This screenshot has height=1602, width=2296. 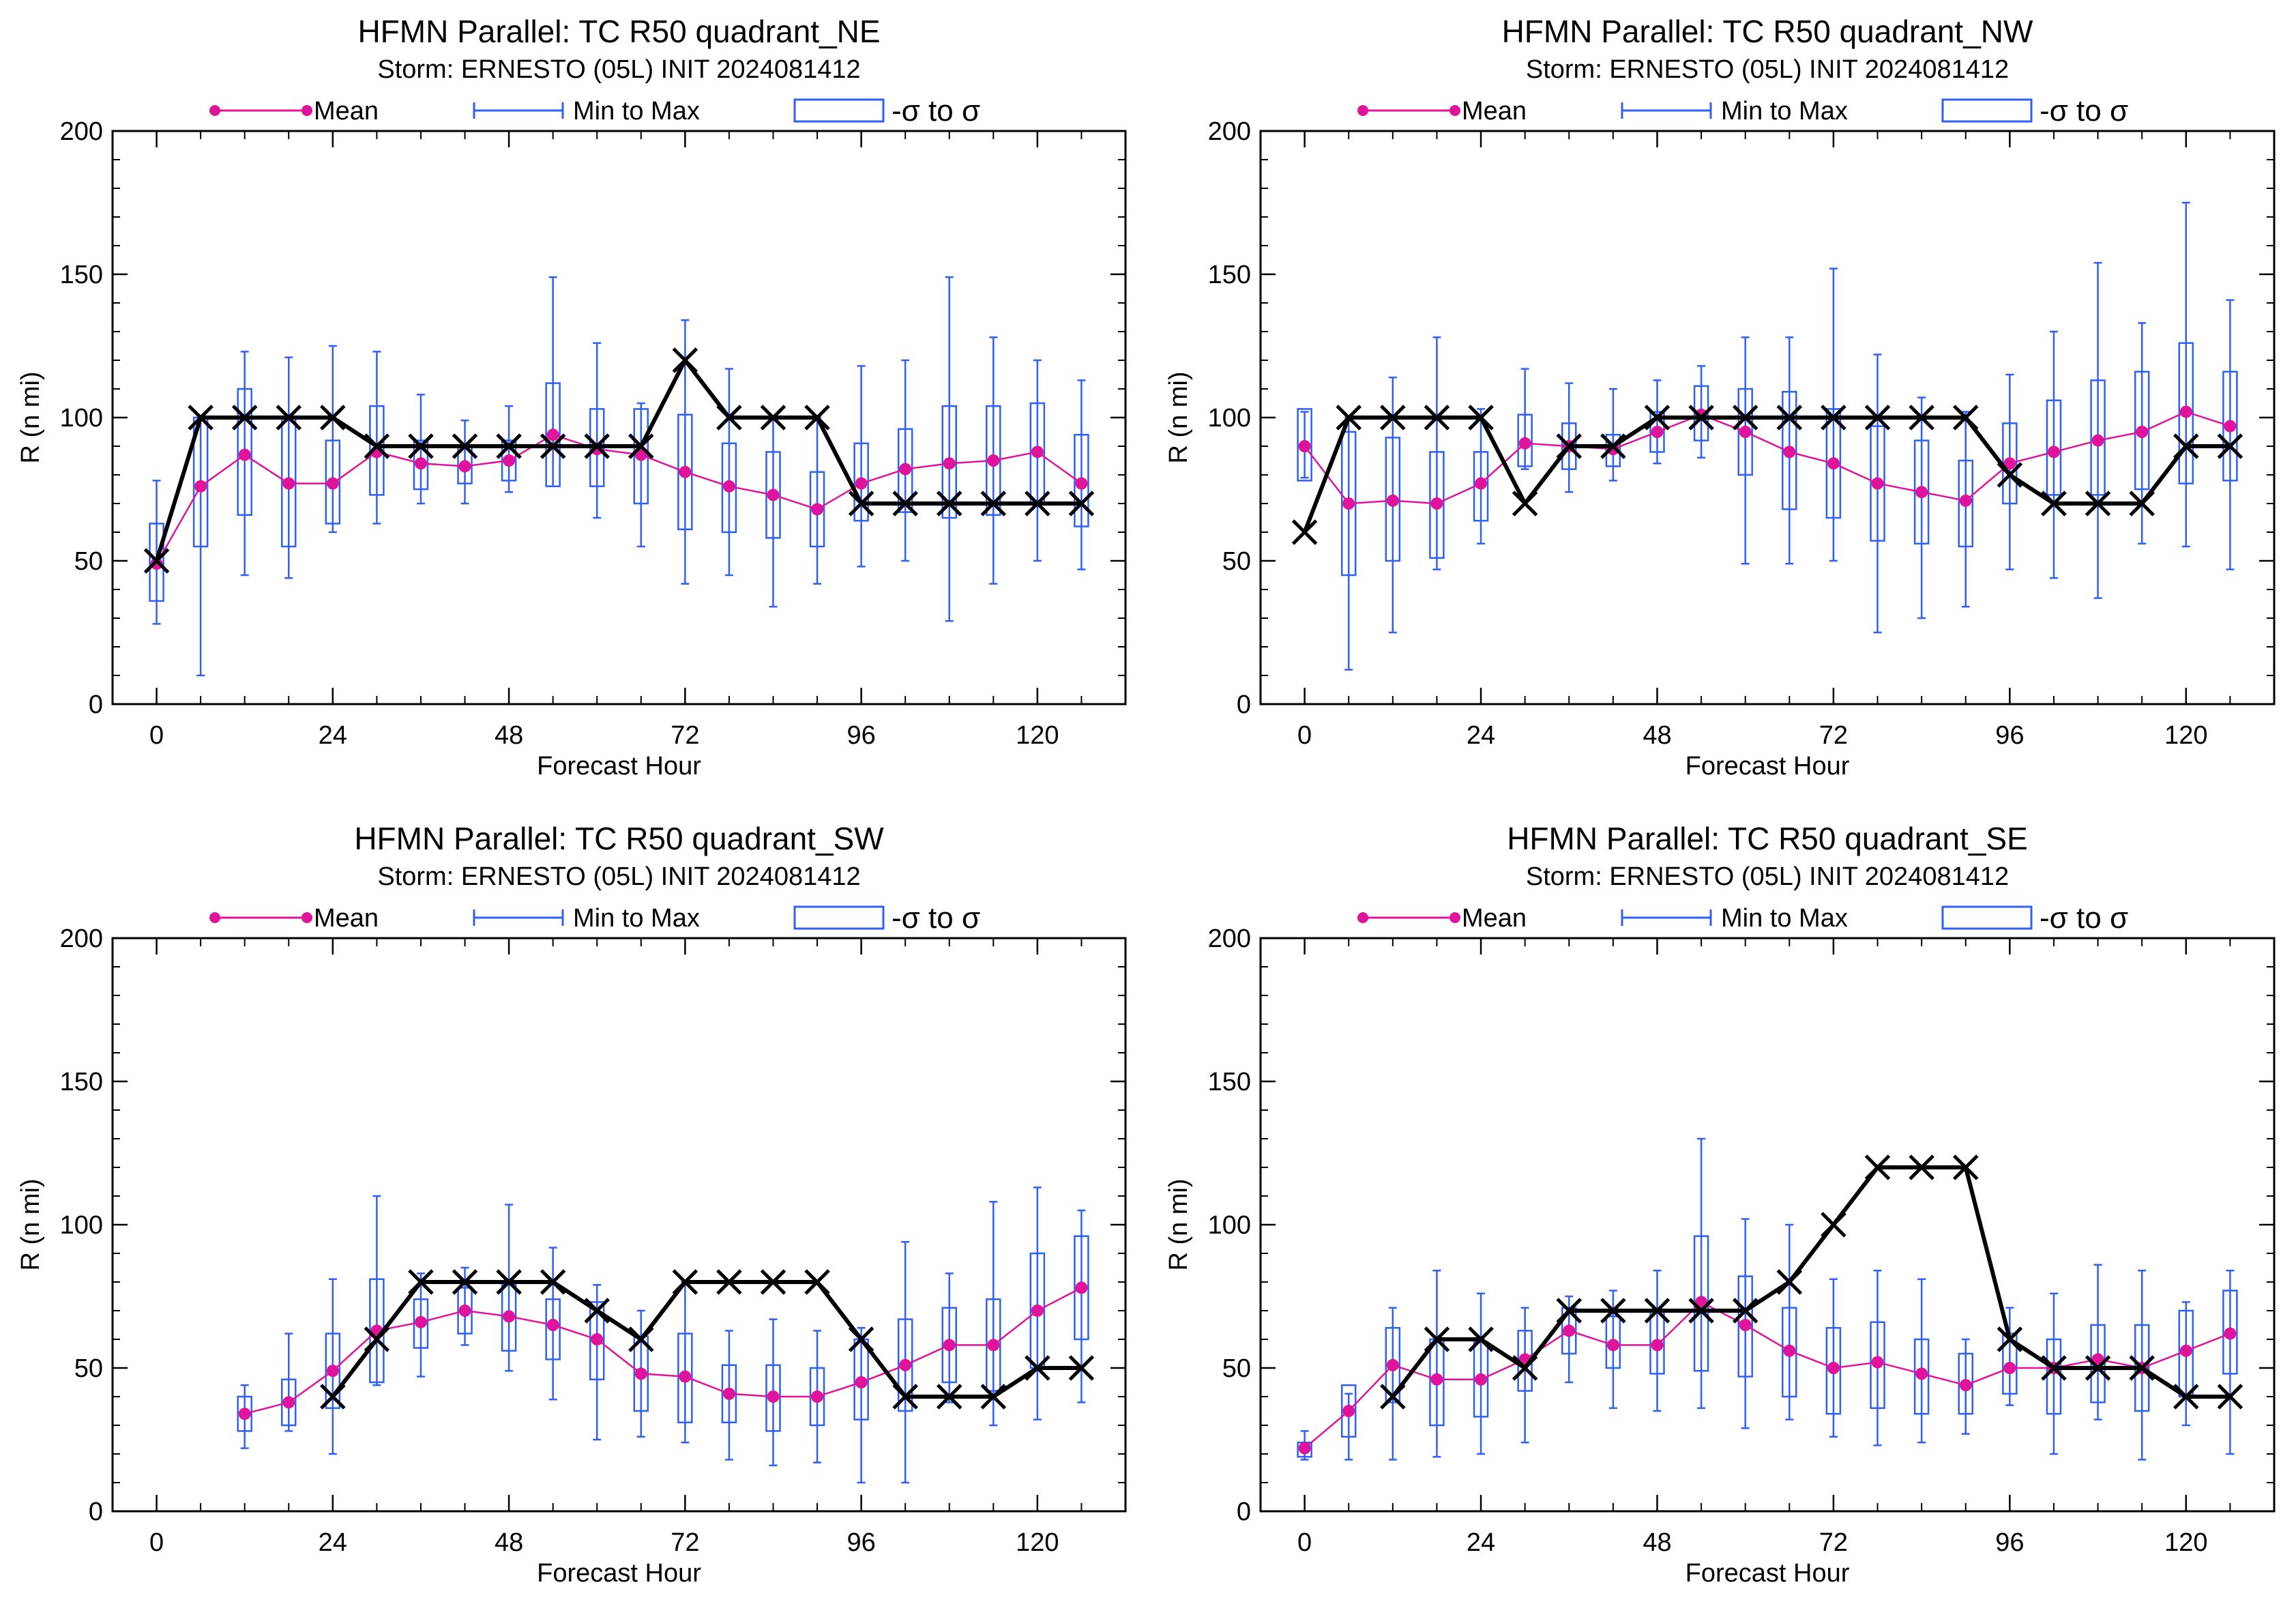 What do you see at coordinates (1657, 1542) in the screenshot?
I see `x-tick-label: 48` at bounding box center [1657, 1542].